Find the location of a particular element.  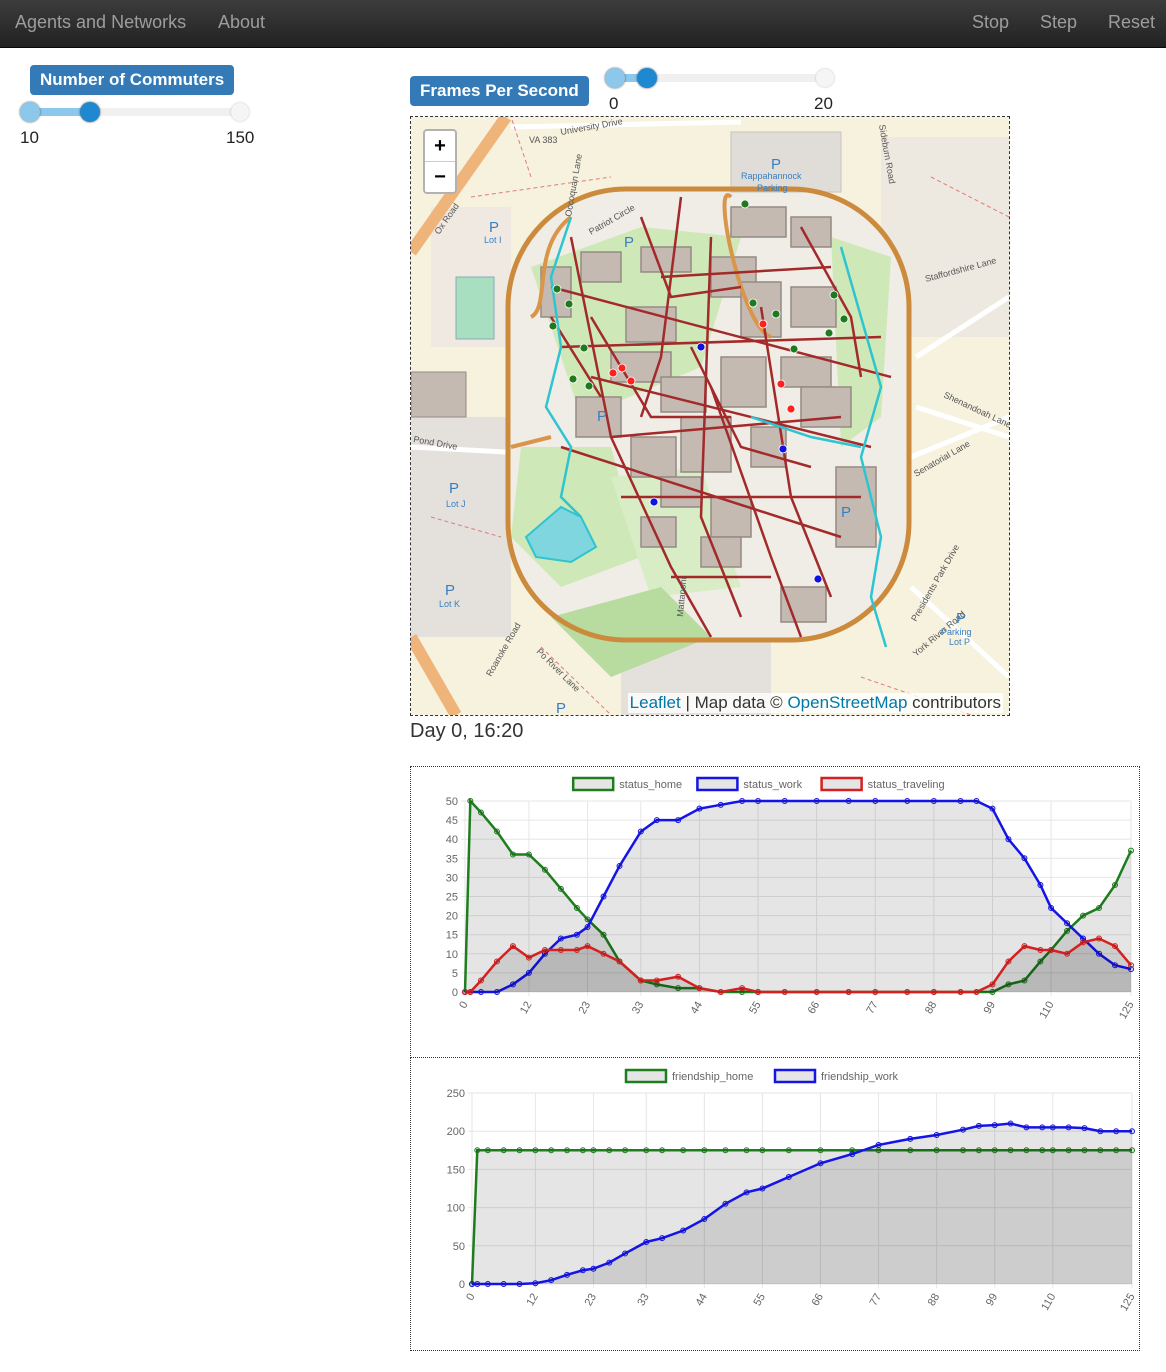

x-tick-label: 77 is located at coordinates (872, 1008).